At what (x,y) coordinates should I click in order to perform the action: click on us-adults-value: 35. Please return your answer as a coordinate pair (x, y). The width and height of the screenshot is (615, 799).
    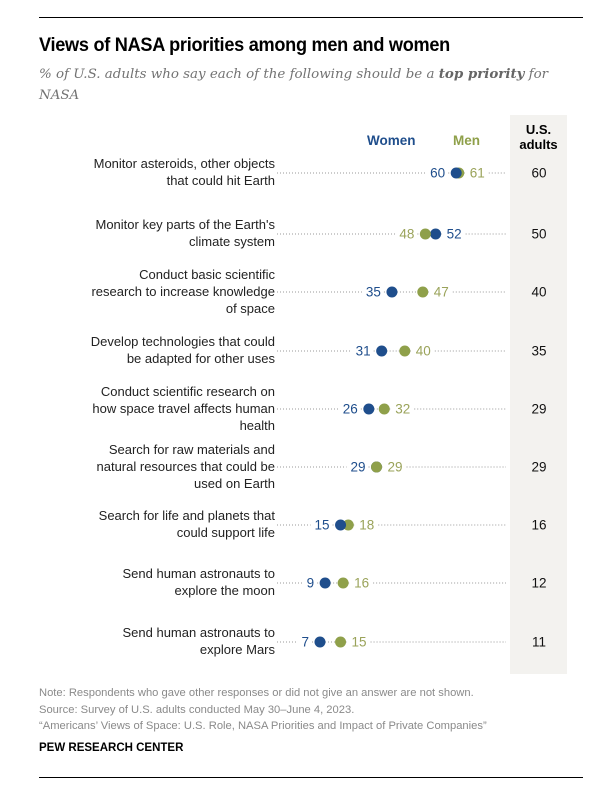
    Looking at the image, I should click on (538, 351).